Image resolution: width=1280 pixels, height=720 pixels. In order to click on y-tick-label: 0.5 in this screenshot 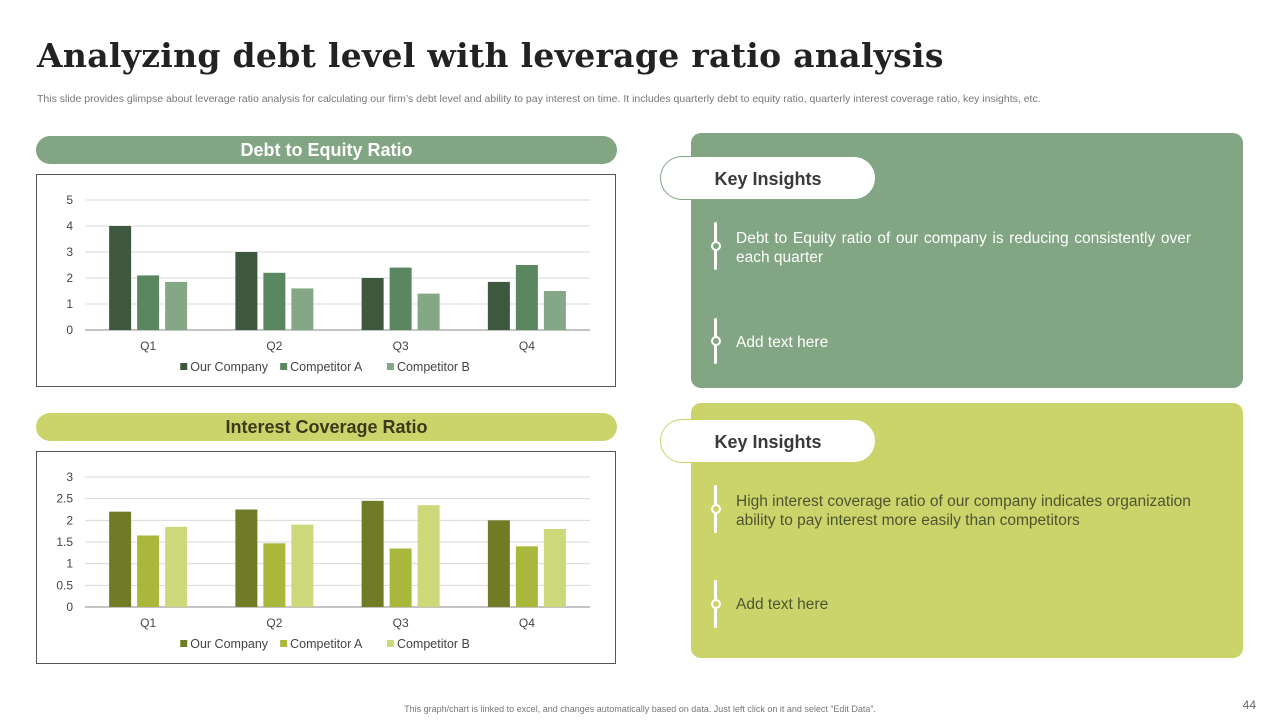, I will do `click(64, 585)`.